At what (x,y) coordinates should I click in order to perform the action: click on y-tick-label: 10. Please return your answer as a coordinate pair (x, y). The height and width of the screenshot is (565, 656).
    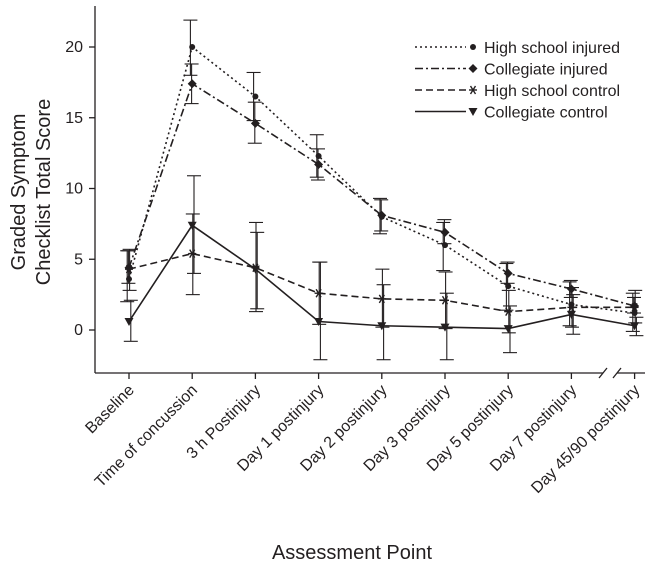
    Looking at the image, I should click on (74, 189).